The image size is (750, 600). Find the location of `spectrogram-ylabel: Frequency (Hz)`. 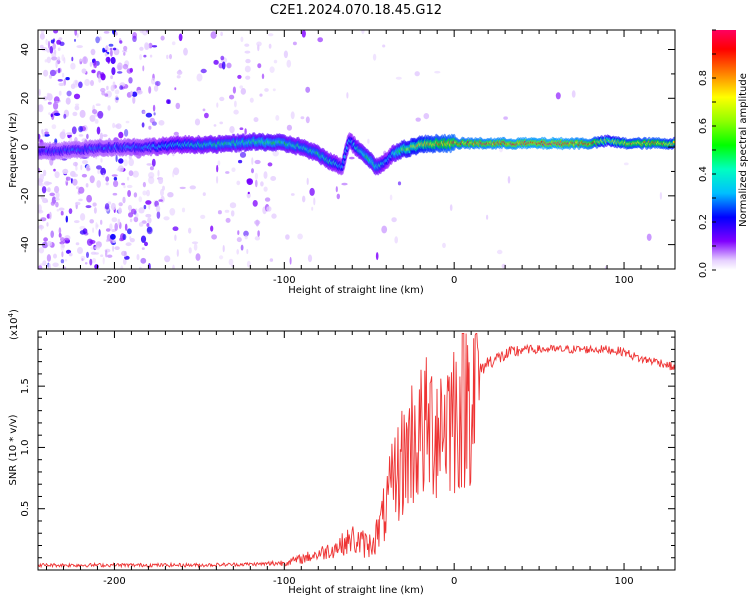

spectrogram-ylabel: Frequency (Hz) is located at coordinates (13, 150).